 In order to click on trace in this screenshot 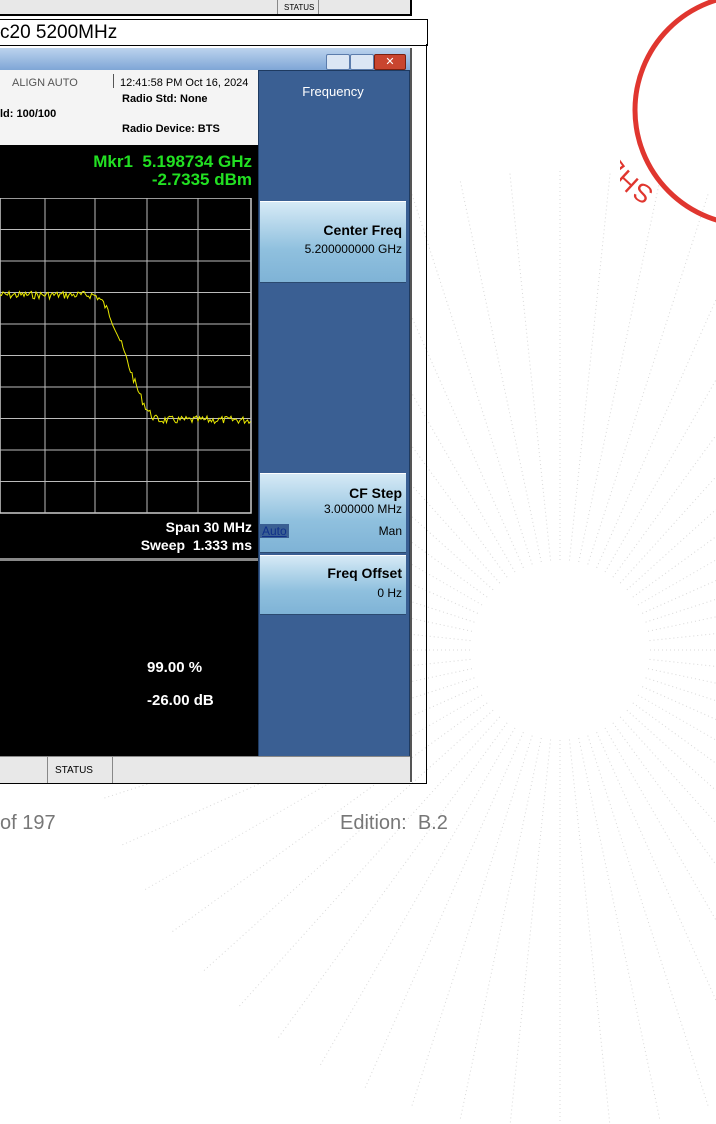, I will do `click(125, 357)`.